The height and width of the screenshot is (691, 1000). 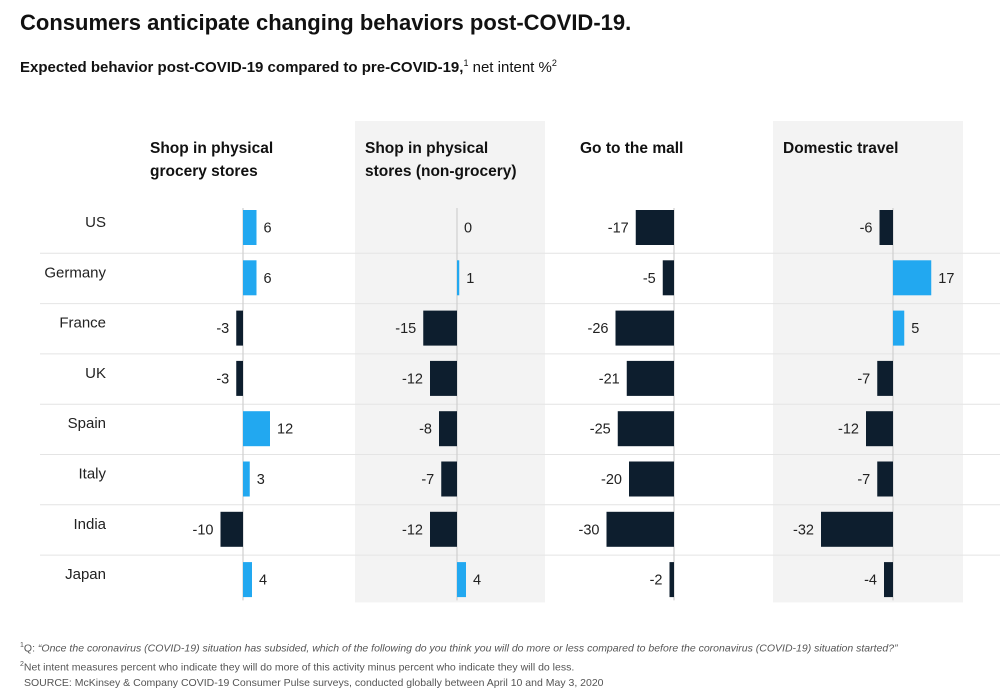 What do you see at coordinates (95, 222) in the screenshot?
I see `category-label: US` at bounding box center [95, 222].